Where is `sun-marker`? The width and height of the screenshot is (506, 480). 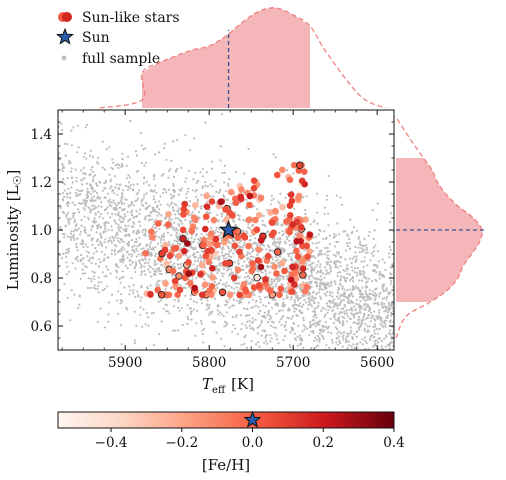 sun-marker is located at coordinates (228, 229).